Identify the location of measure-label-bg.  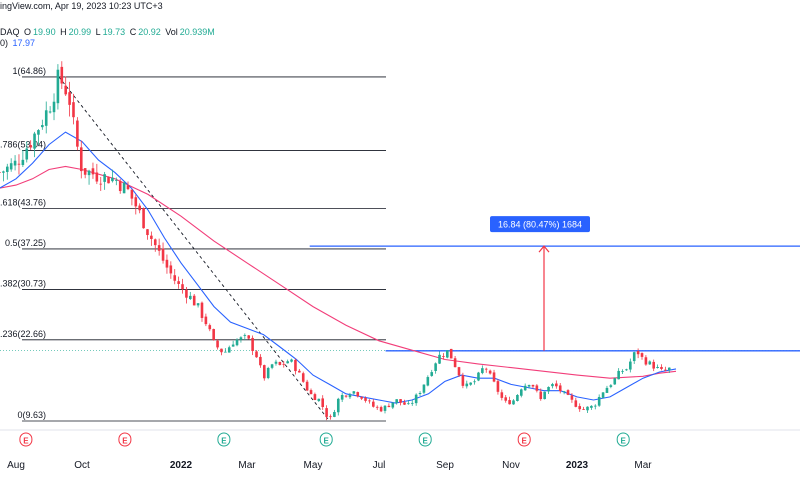
(540, 224).